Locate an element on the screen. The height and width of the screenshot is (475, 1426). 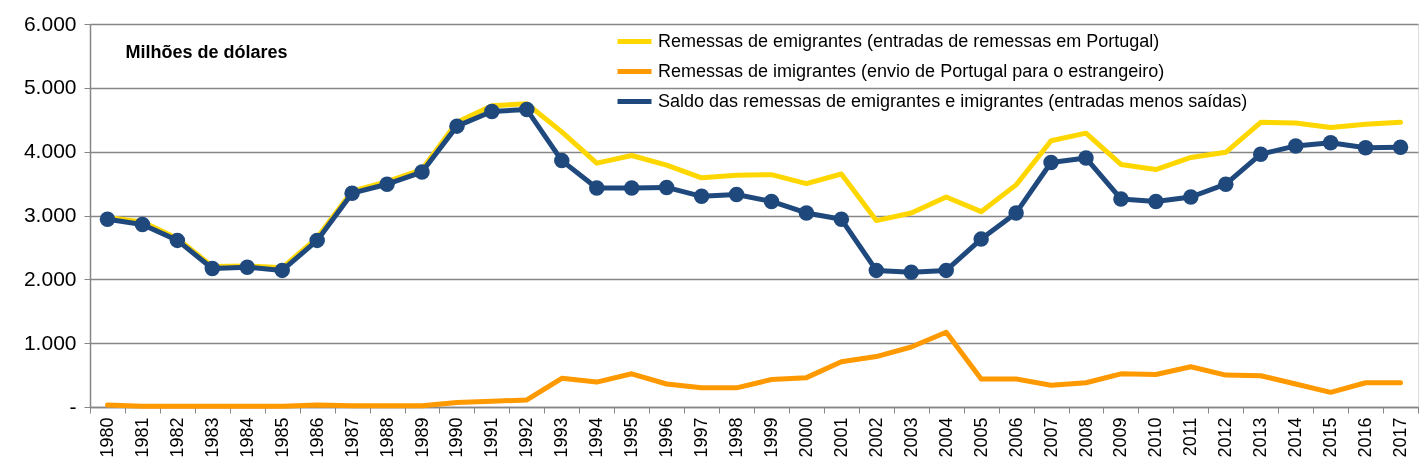
x-tick-label: 2015 is located at coordinates (1330, 437).